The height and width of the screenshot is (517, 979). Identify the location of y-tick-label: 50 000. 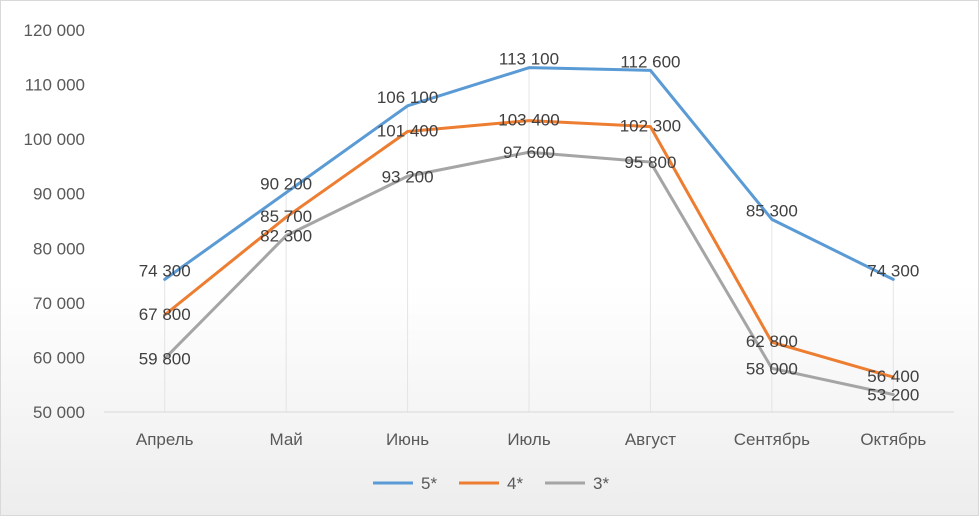
(59, 412).